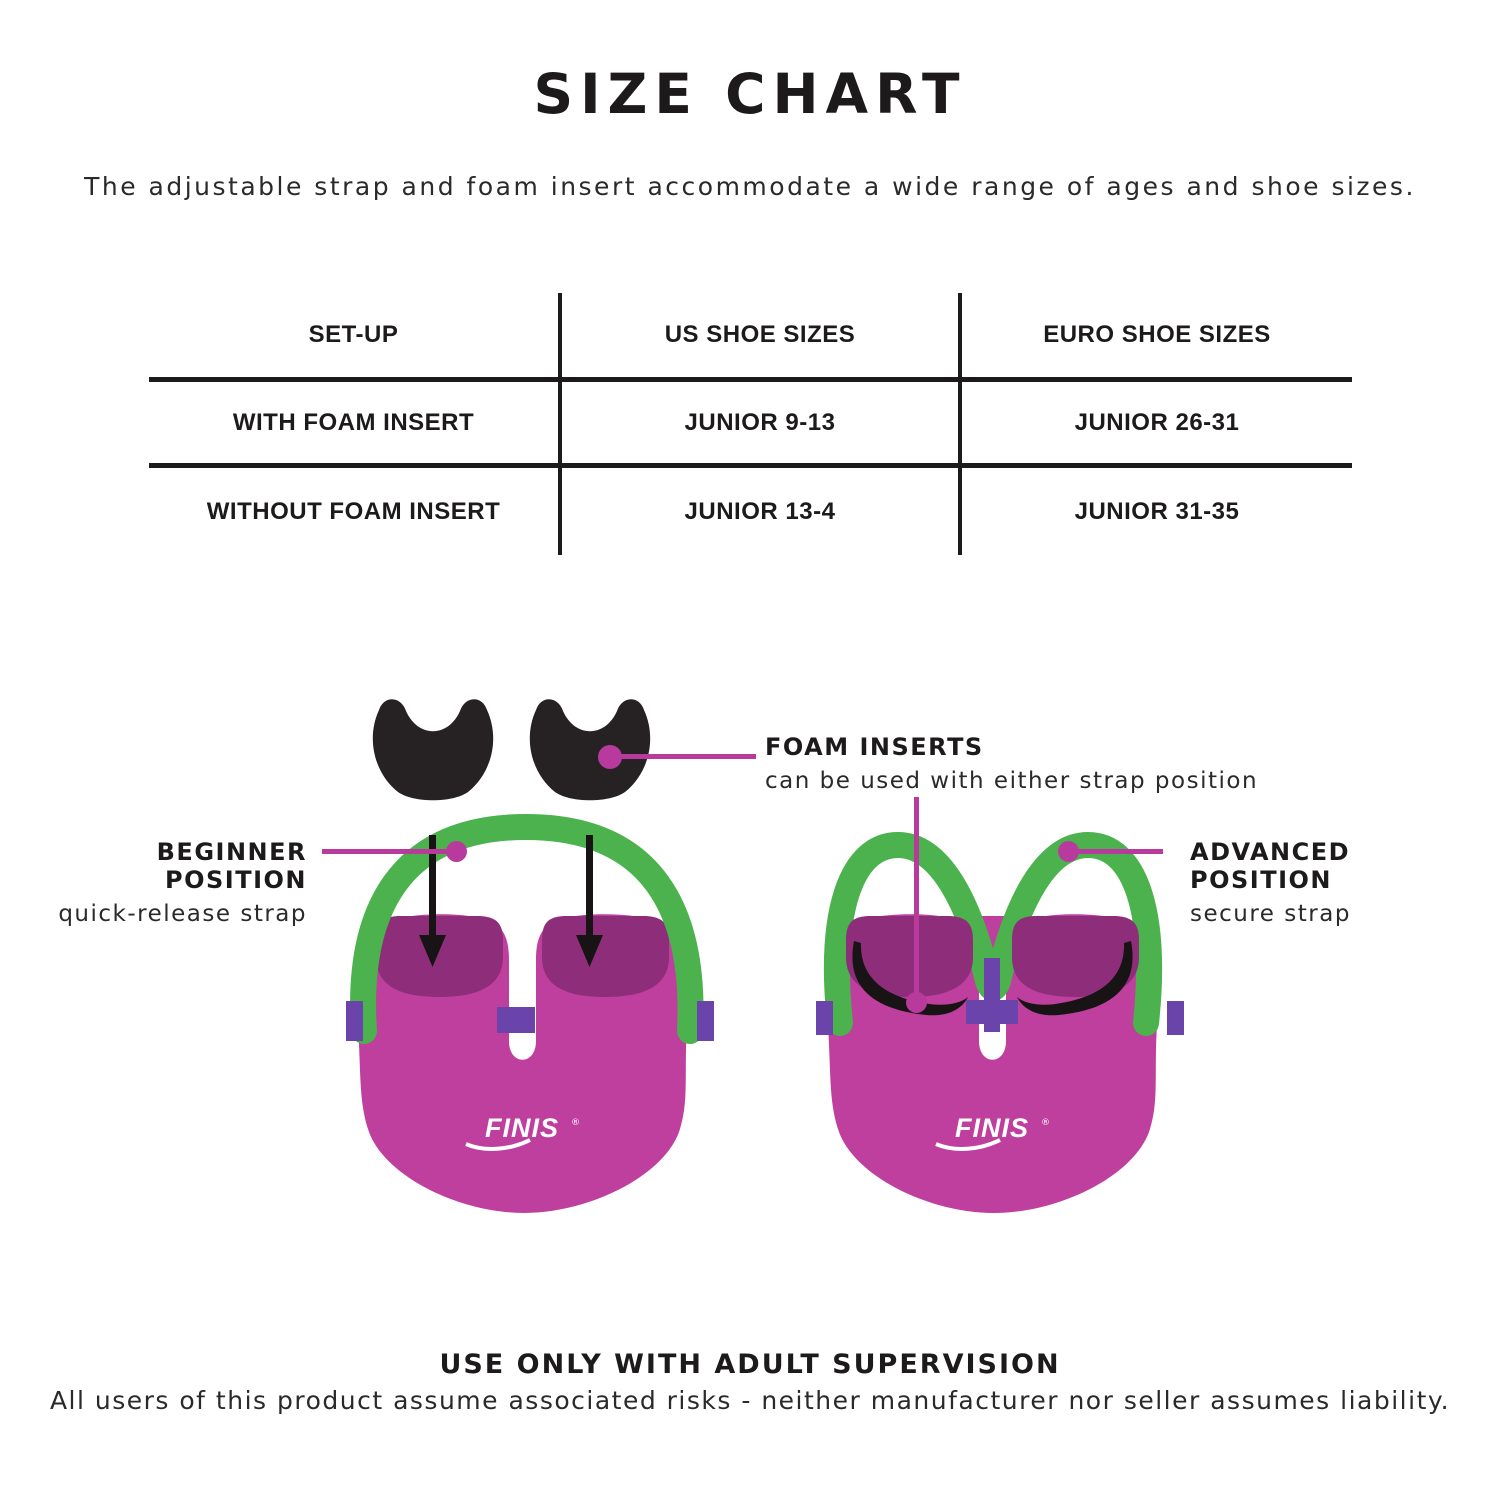  I want to click on beginner-callout-dot, so click(456, 851).